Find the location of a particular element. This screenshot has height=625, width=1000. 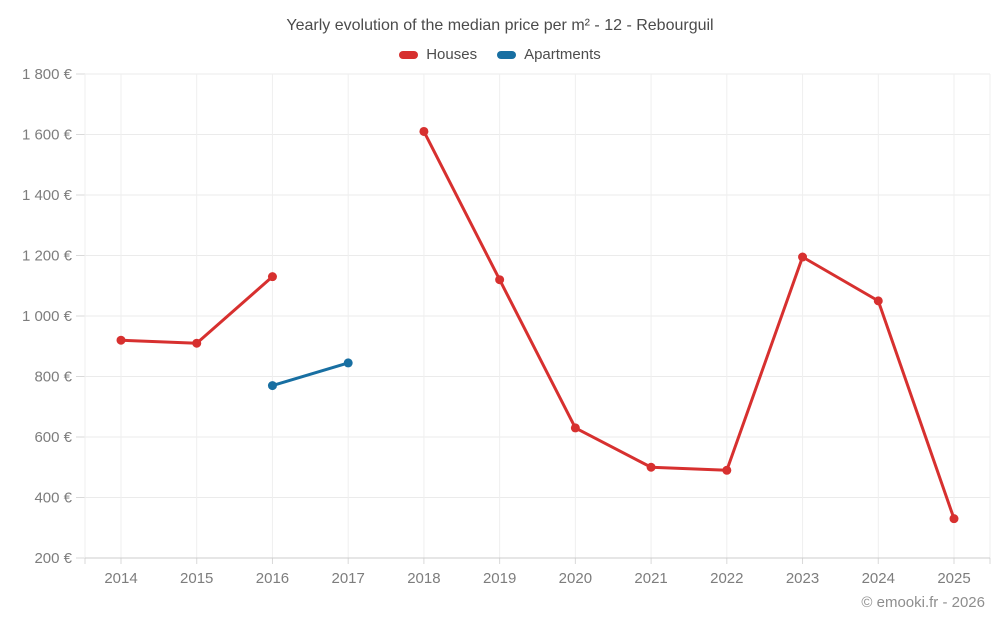

y-axis-label: 200 € is located at coordinates (53, 558).